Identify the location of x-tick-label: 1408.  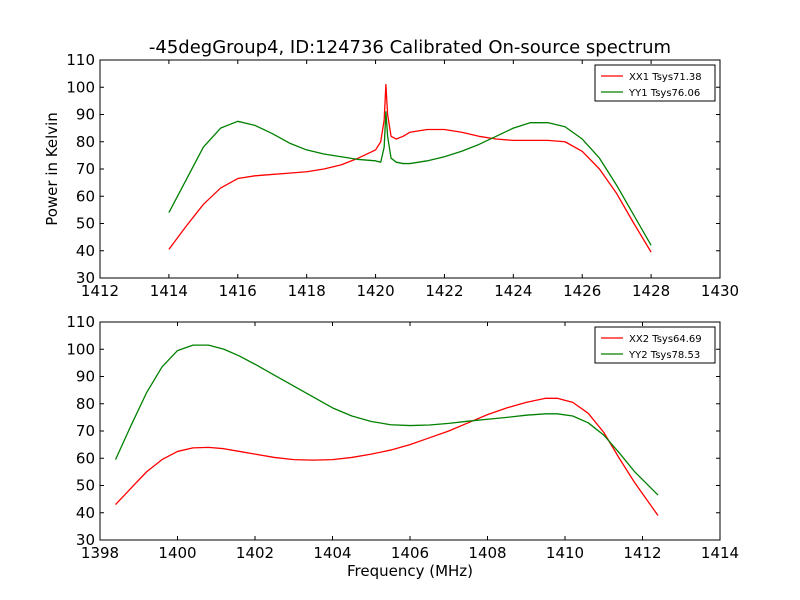
(487, 553).